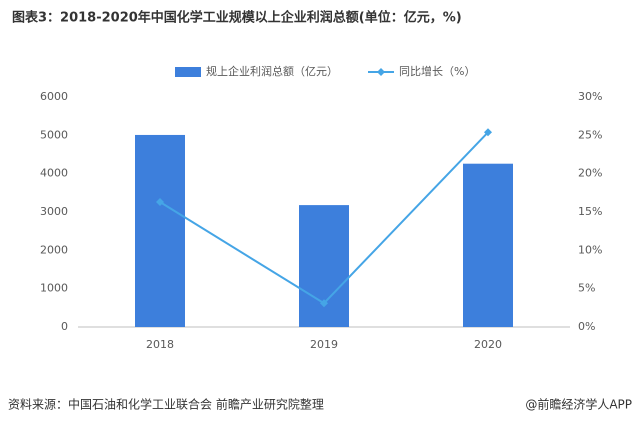 The height and width of the screenshot is (423, 640). I want to click on chart-title: 图表3：2018-2020年中国化学工业规模以上企业利润总额(单位：亿元，%), so click(237, 18).